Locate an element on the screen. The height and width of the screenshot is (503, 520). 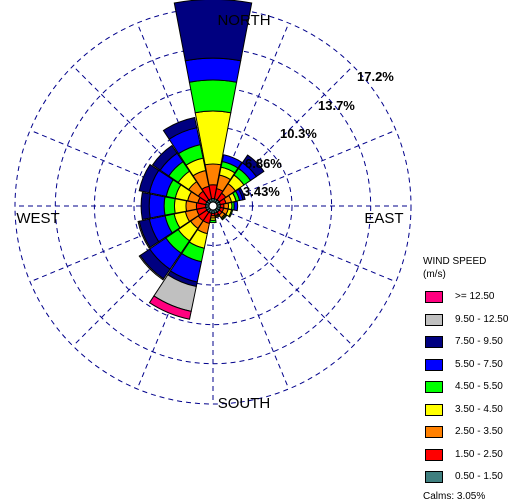
ring-label-2: 6.86% is located at coordinates (263, 163).